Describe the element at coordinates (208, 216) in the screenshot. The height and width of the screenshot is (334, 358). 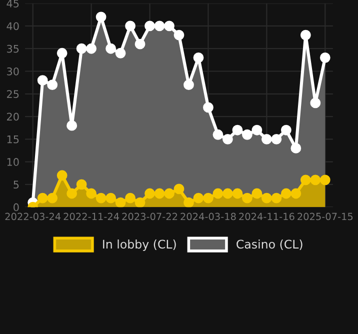
I see `x-tick-label: 2024-03-18` at that location.